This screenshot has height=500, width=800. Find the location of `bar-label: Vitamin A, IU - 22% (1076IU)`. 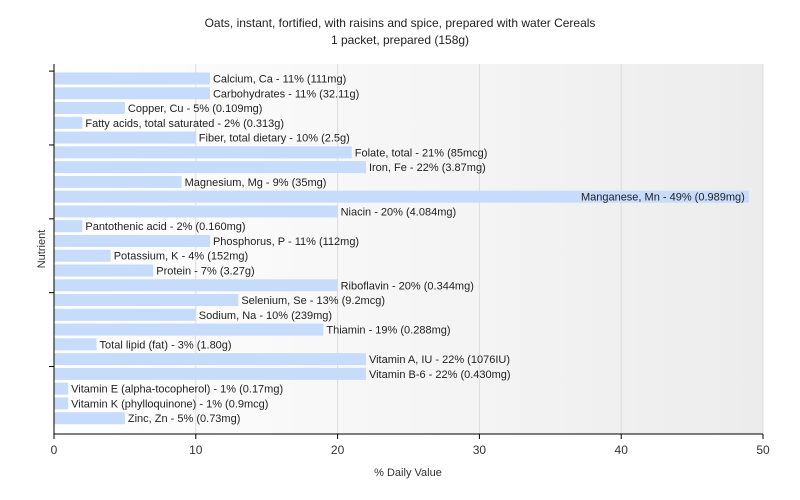

bar-label: Vitamin A, IU - 22% (1076IU) is located at coordinates (439, 360).